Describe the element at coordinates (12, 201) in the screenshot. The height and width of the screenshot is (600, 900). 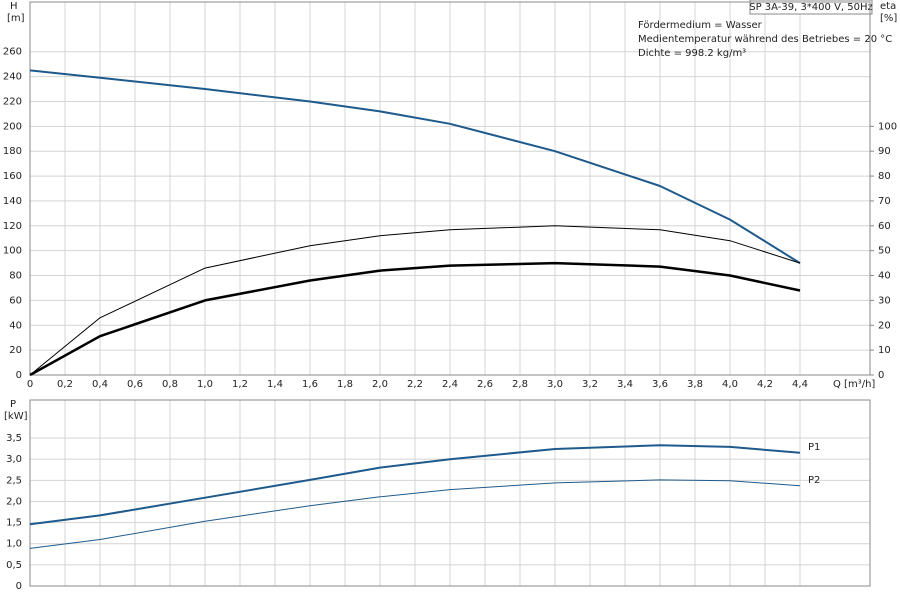
I see `y-tick-label: 140` at that location.